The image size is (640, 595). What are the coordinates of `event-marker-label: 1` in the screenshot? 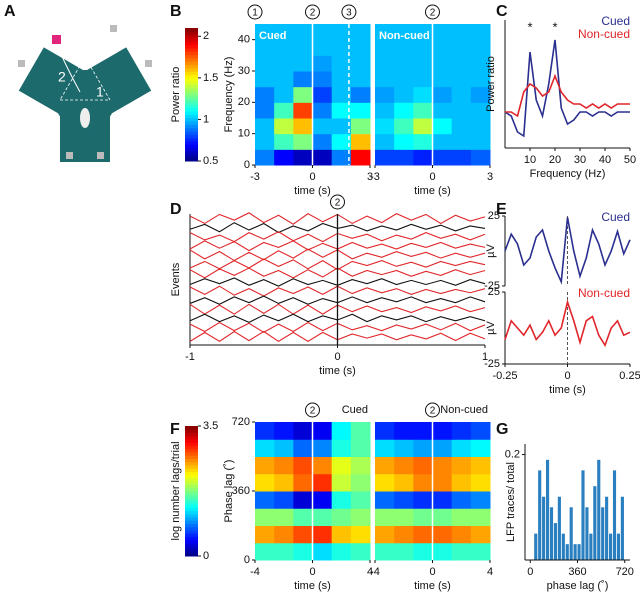 It's located at (255, 13).